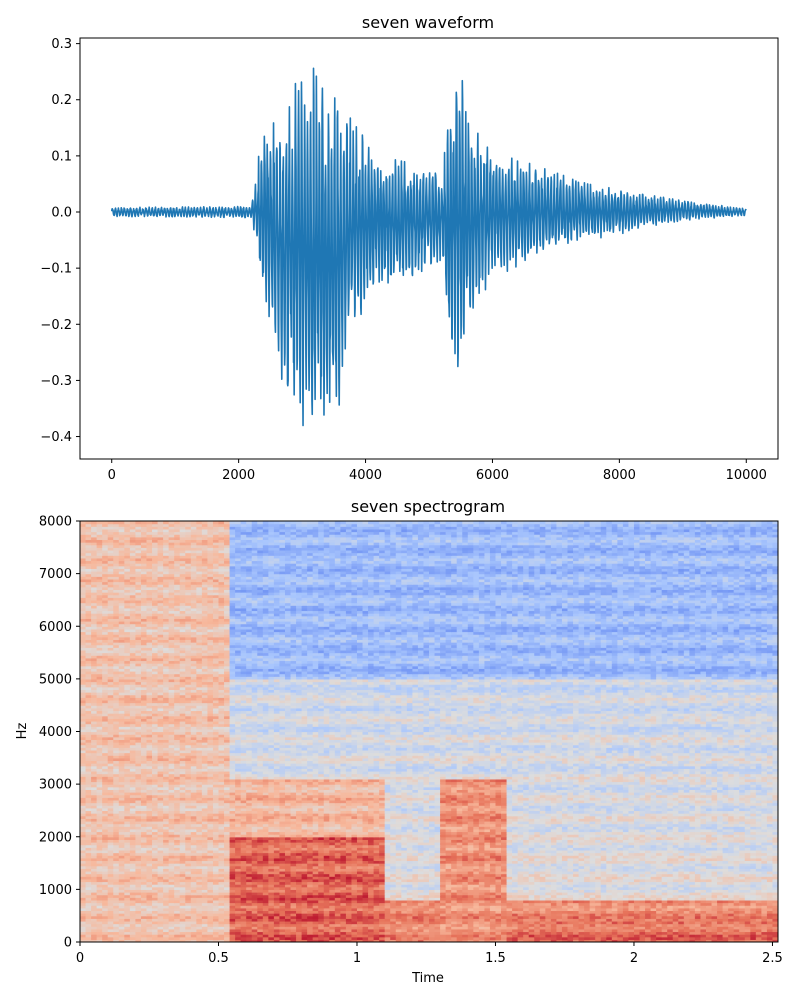  I want to click on spectrogram-title: seven spectrogram, so click(428, 506).